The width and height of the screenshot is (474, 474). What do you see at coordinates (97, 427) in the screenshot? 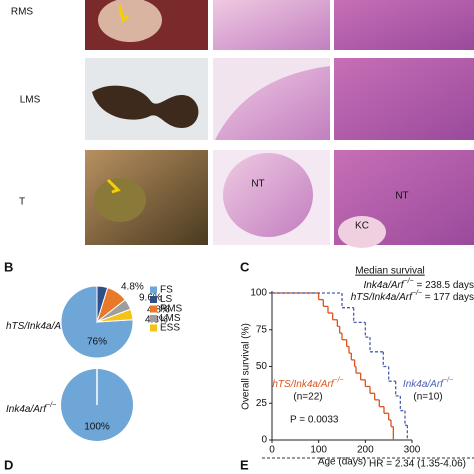
I see `pie-value-label: 100%` at bounding box center [97, 427].